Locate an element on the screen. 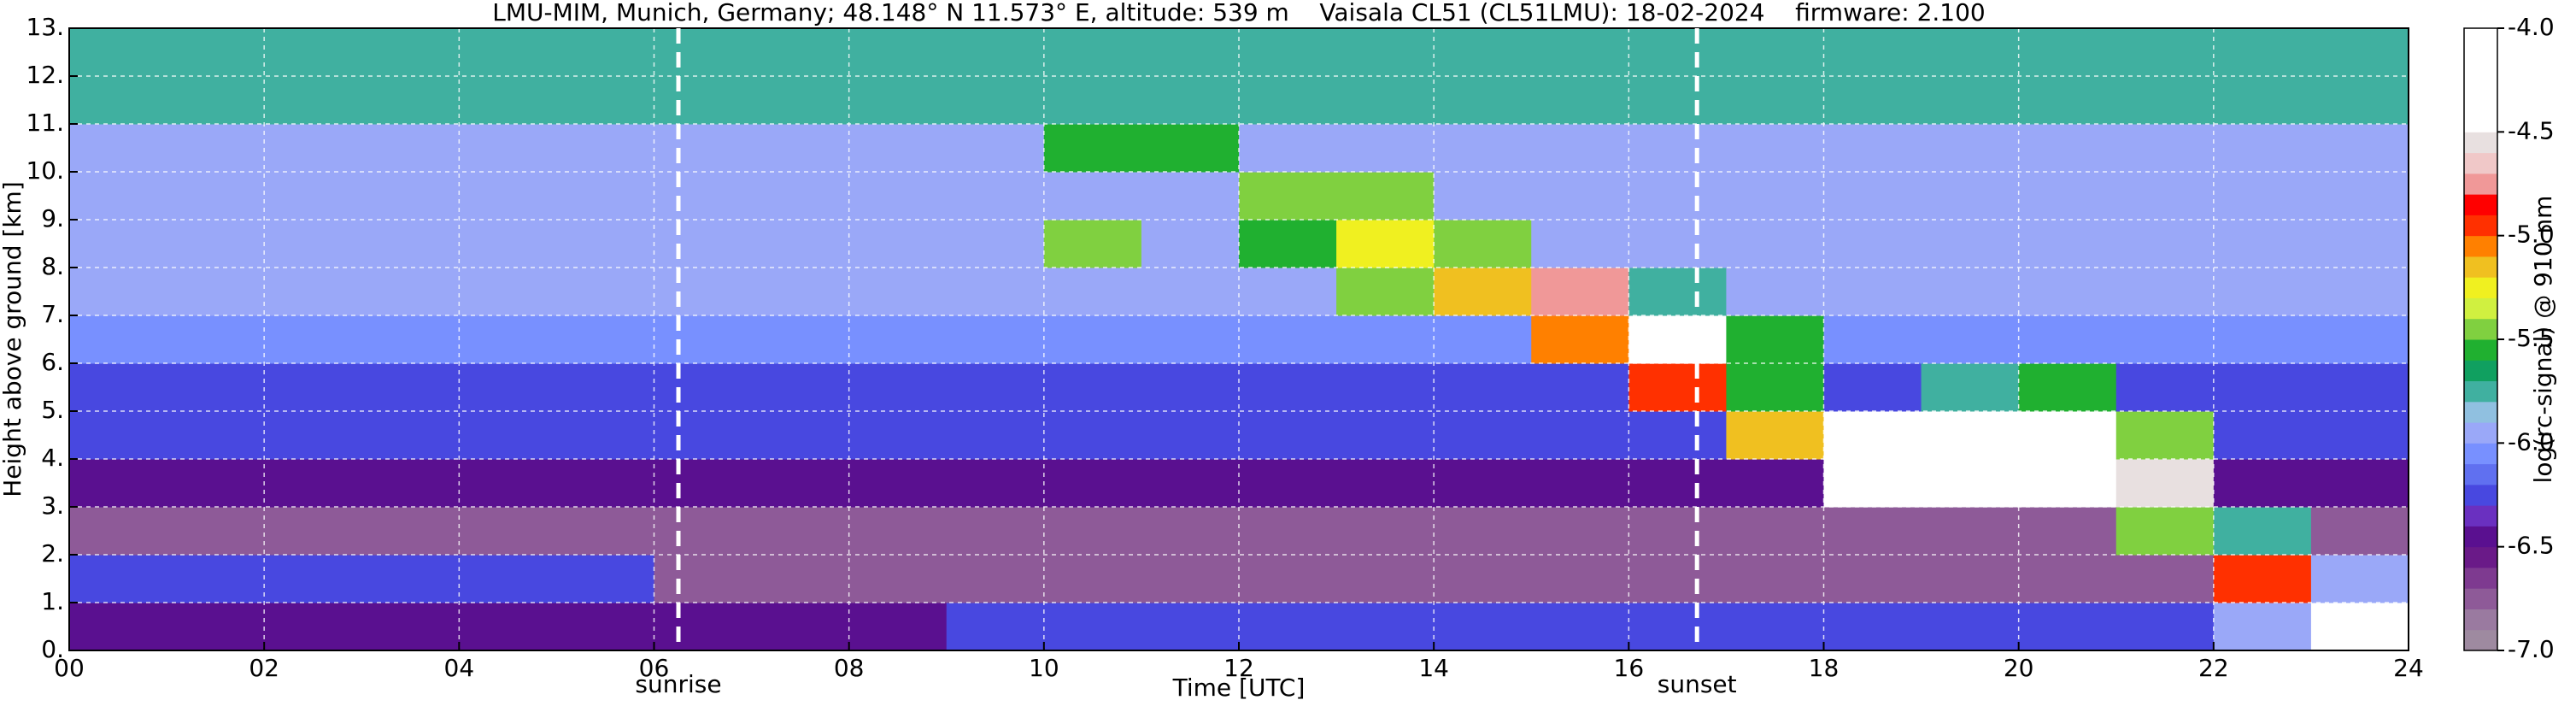 The image size is (2576, 706). colorbar-tick-label: -6.0 is located at coordinates (2531, 441).